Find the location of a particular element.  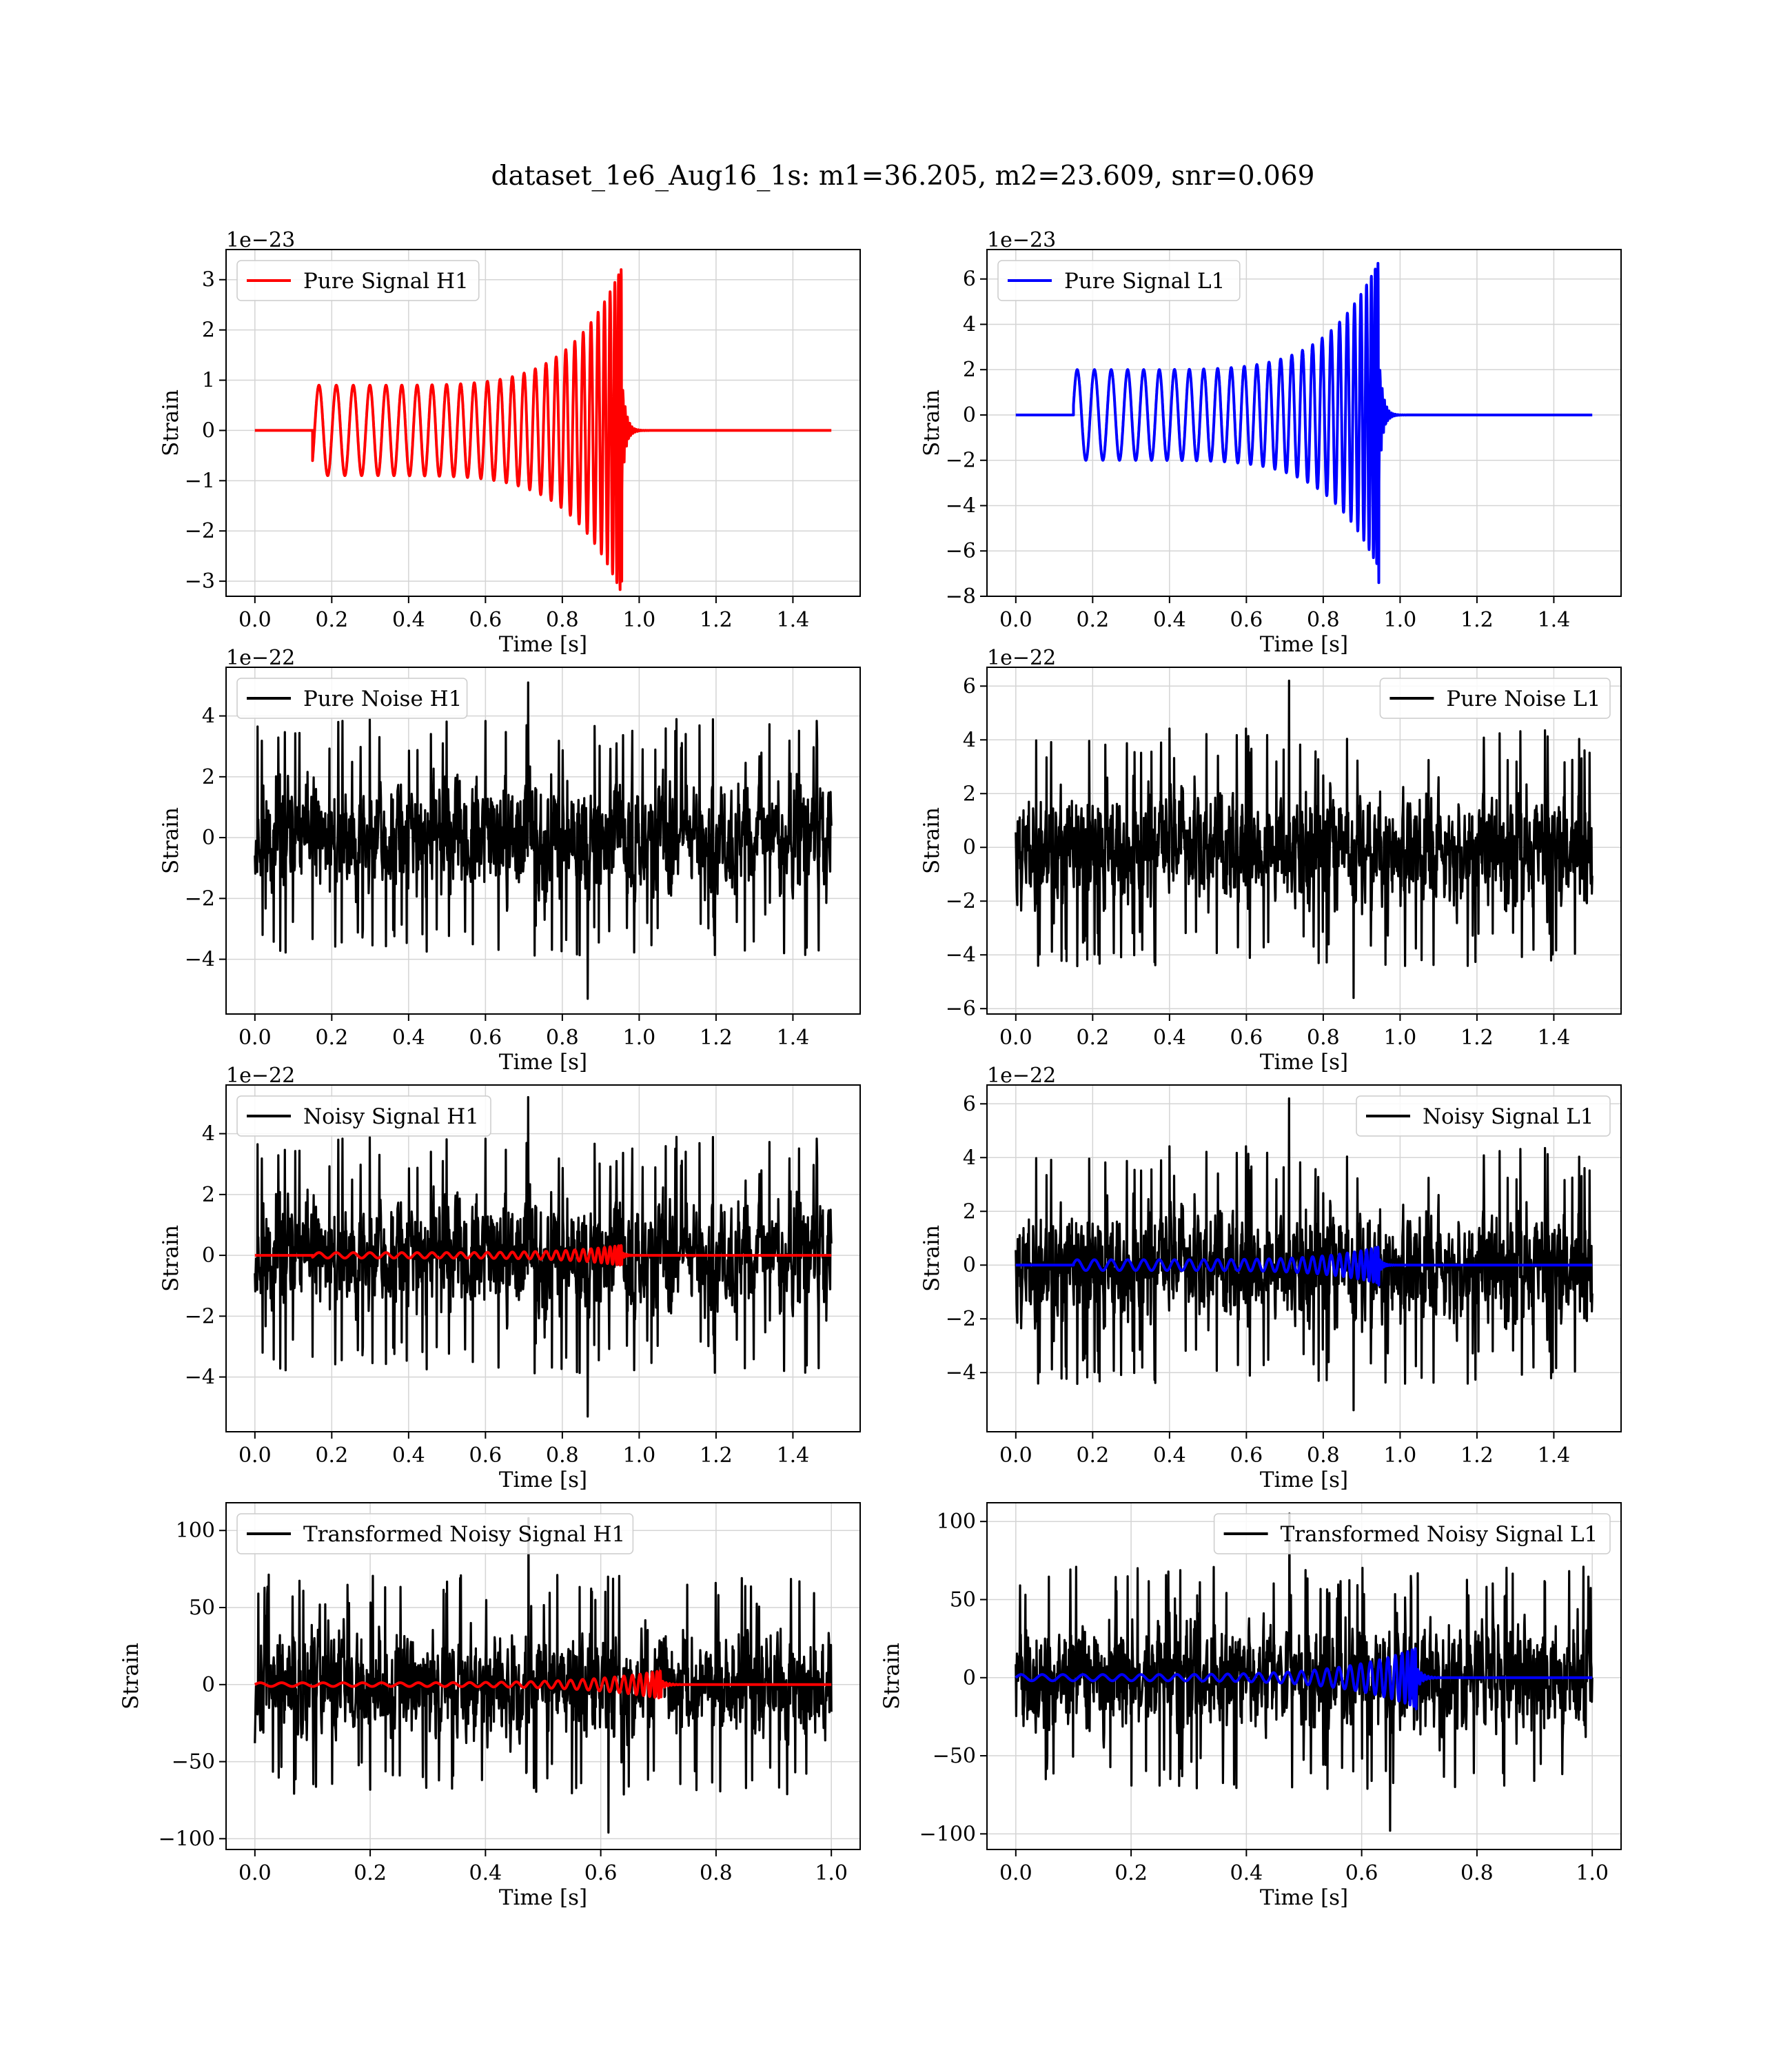

legend: Noisy Signal H1 is located at coordinates (363, 1116).